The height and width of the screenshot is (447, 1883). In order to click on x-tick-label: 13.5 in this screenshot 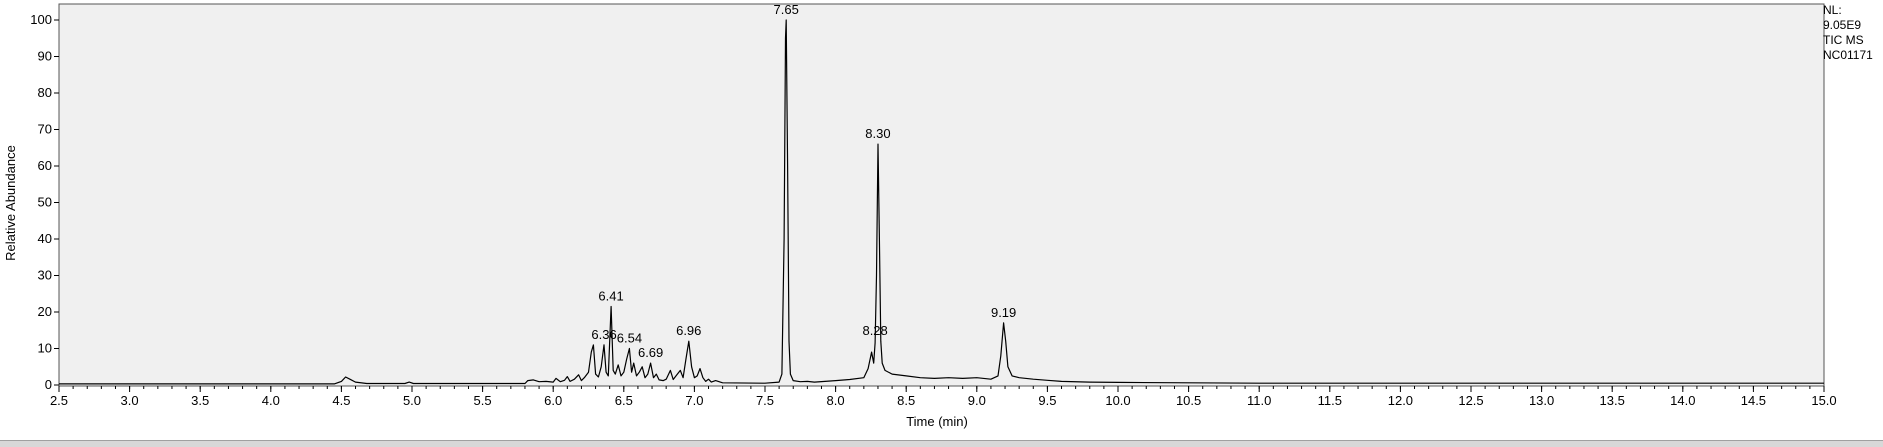, I will do `click(1612, 400)`.